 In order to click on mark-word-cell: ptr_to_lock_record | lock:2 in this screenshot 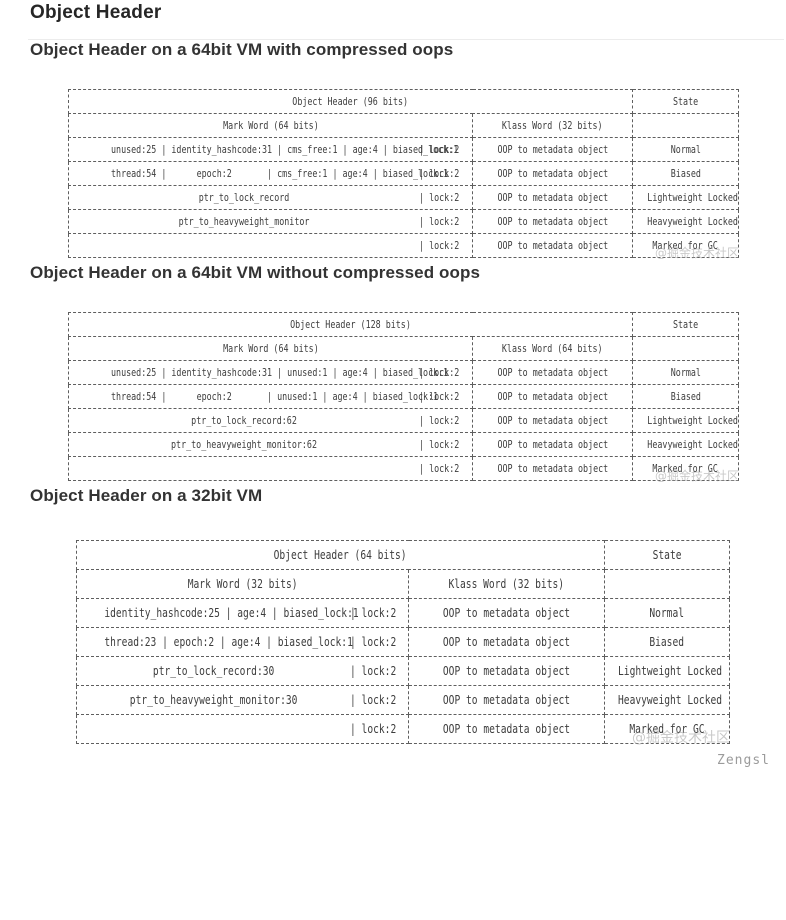, I will do `click(270, 197)`.